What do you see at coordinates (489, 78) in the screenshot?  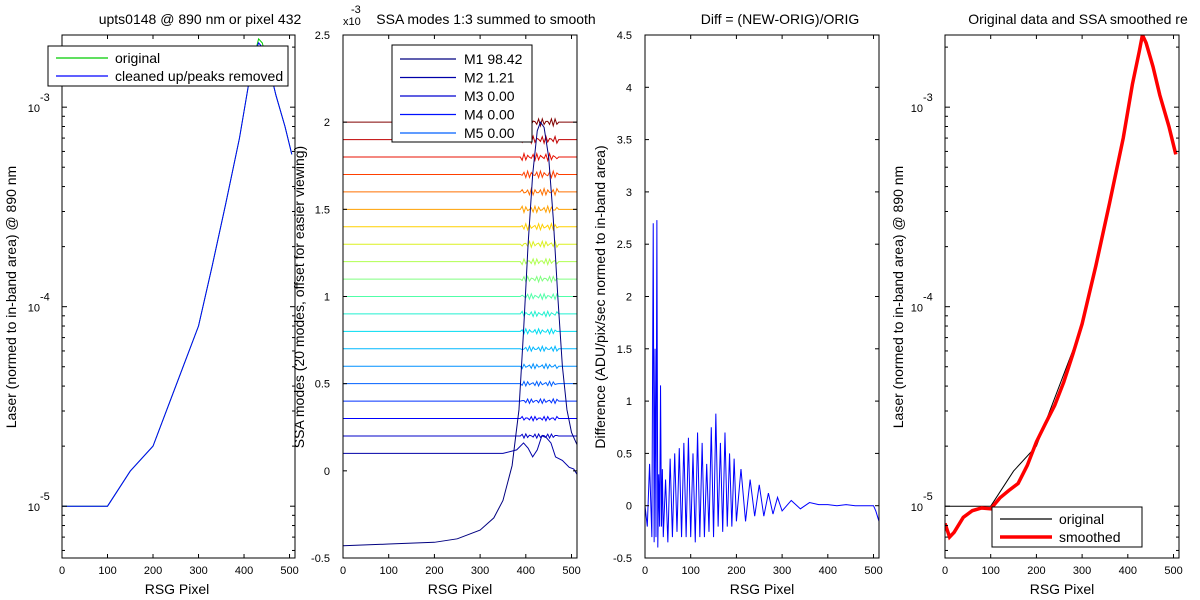 I see `panel-2-legend-label-1: M2 1.21` at bounding box center [489, 78].